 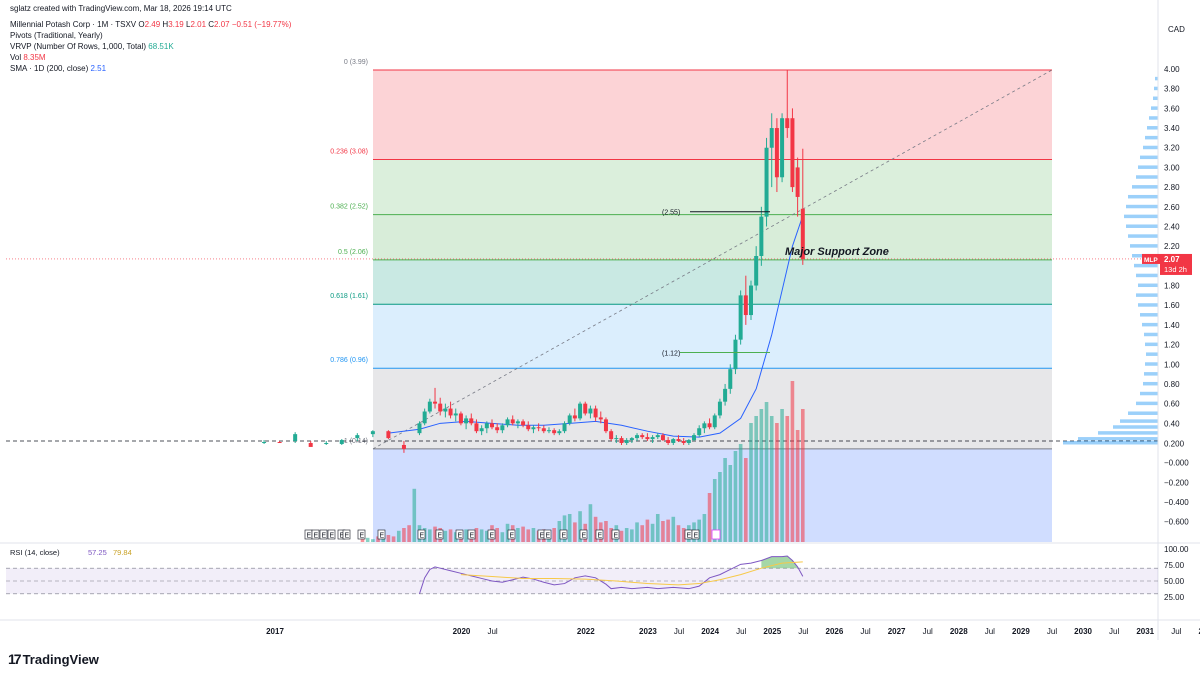 What do you see at coordinates (97, 552) in the screenshot?
I see `rsi-value: 57.25` at bounding box center [97, 552].